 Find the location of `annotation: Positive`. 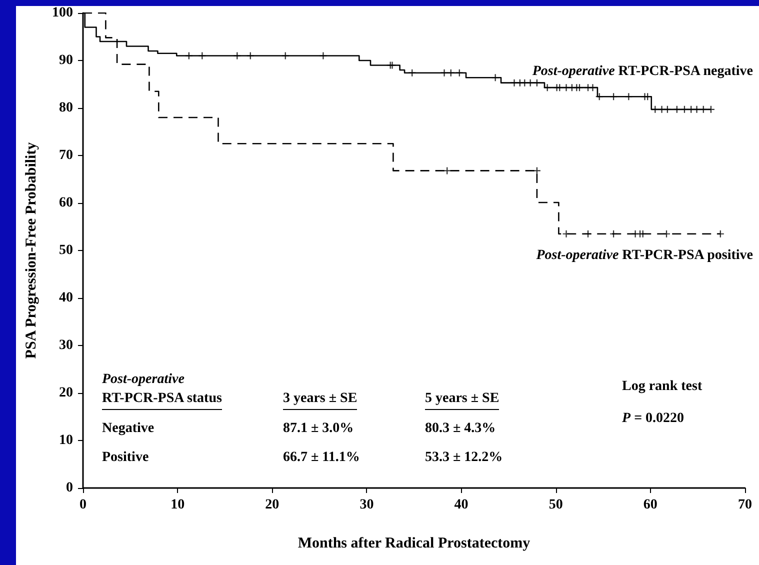

annotation: Positive is located at coordinates (125, 458).